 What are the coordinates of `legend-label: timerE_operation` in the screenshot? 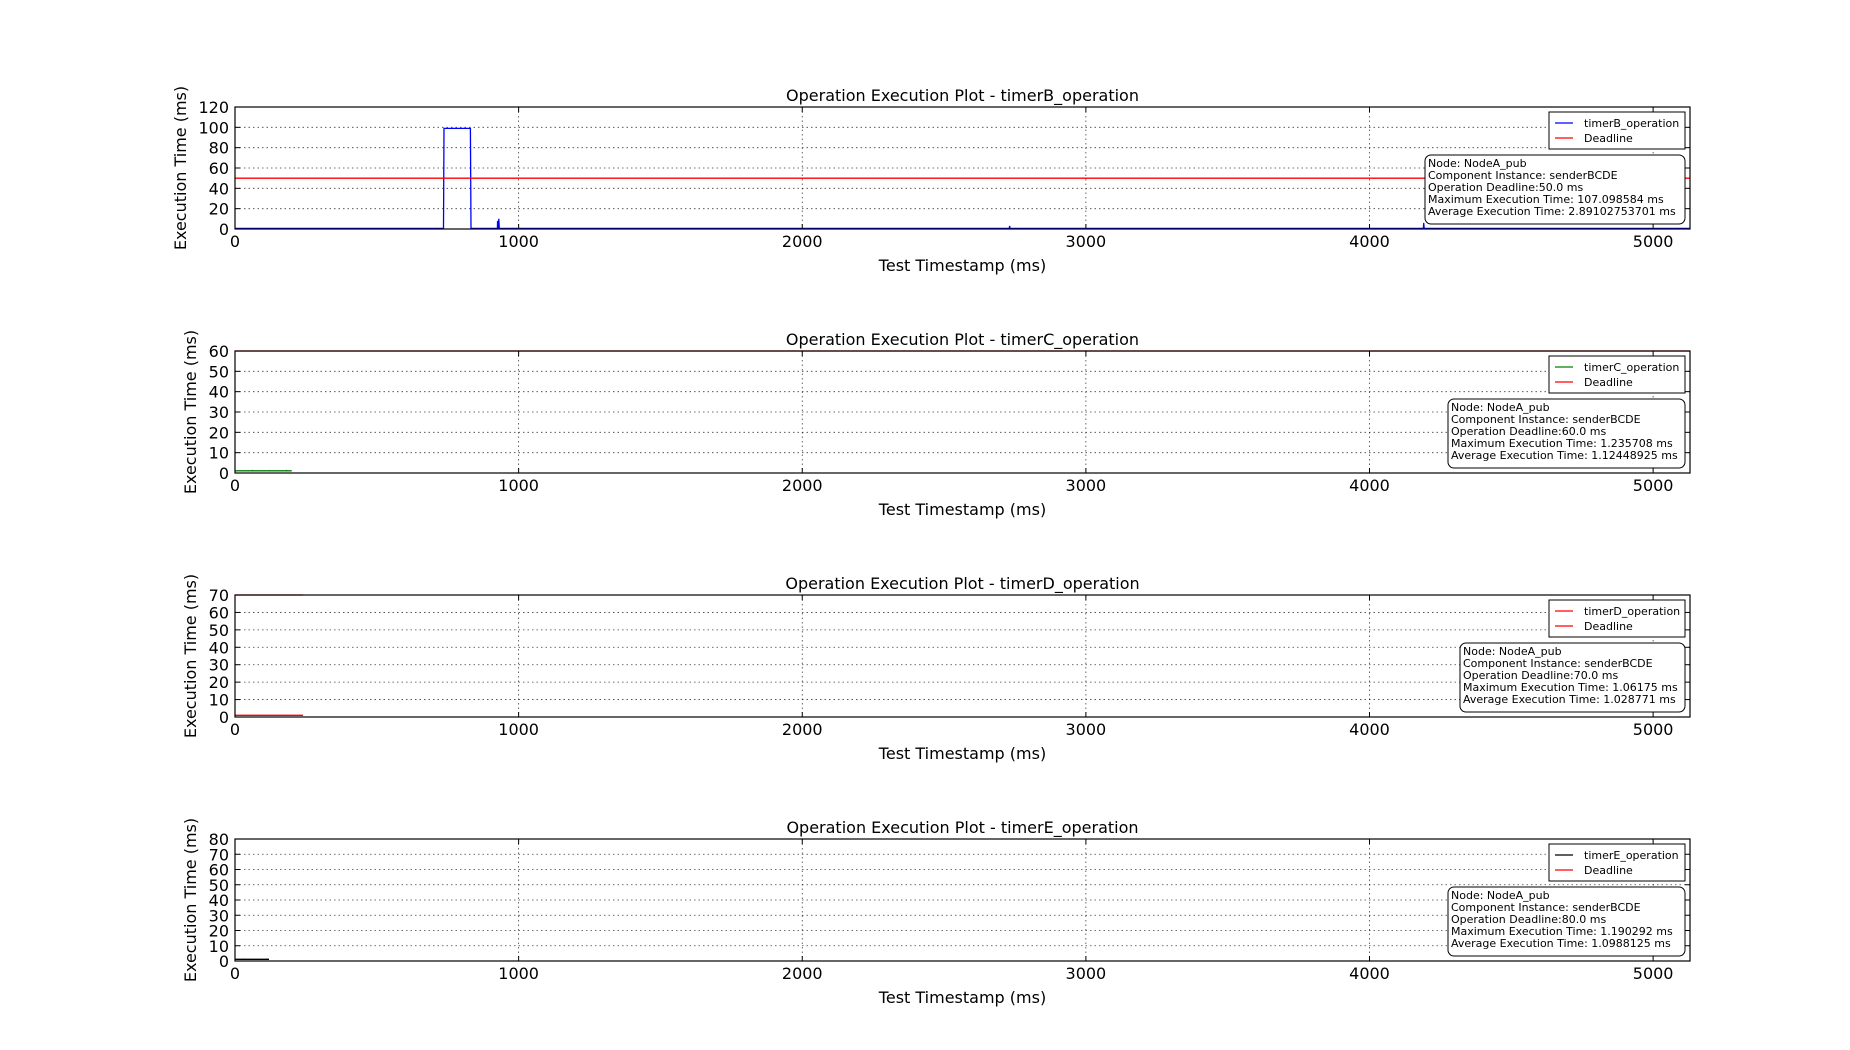 It's located at (1631, 855).